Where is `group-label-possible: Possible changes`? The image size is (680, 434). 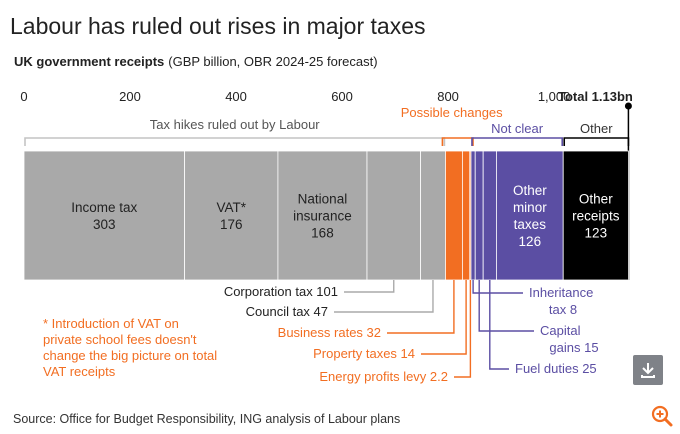 group-label-possible: Possible changes is located at coordinates (452, 112).